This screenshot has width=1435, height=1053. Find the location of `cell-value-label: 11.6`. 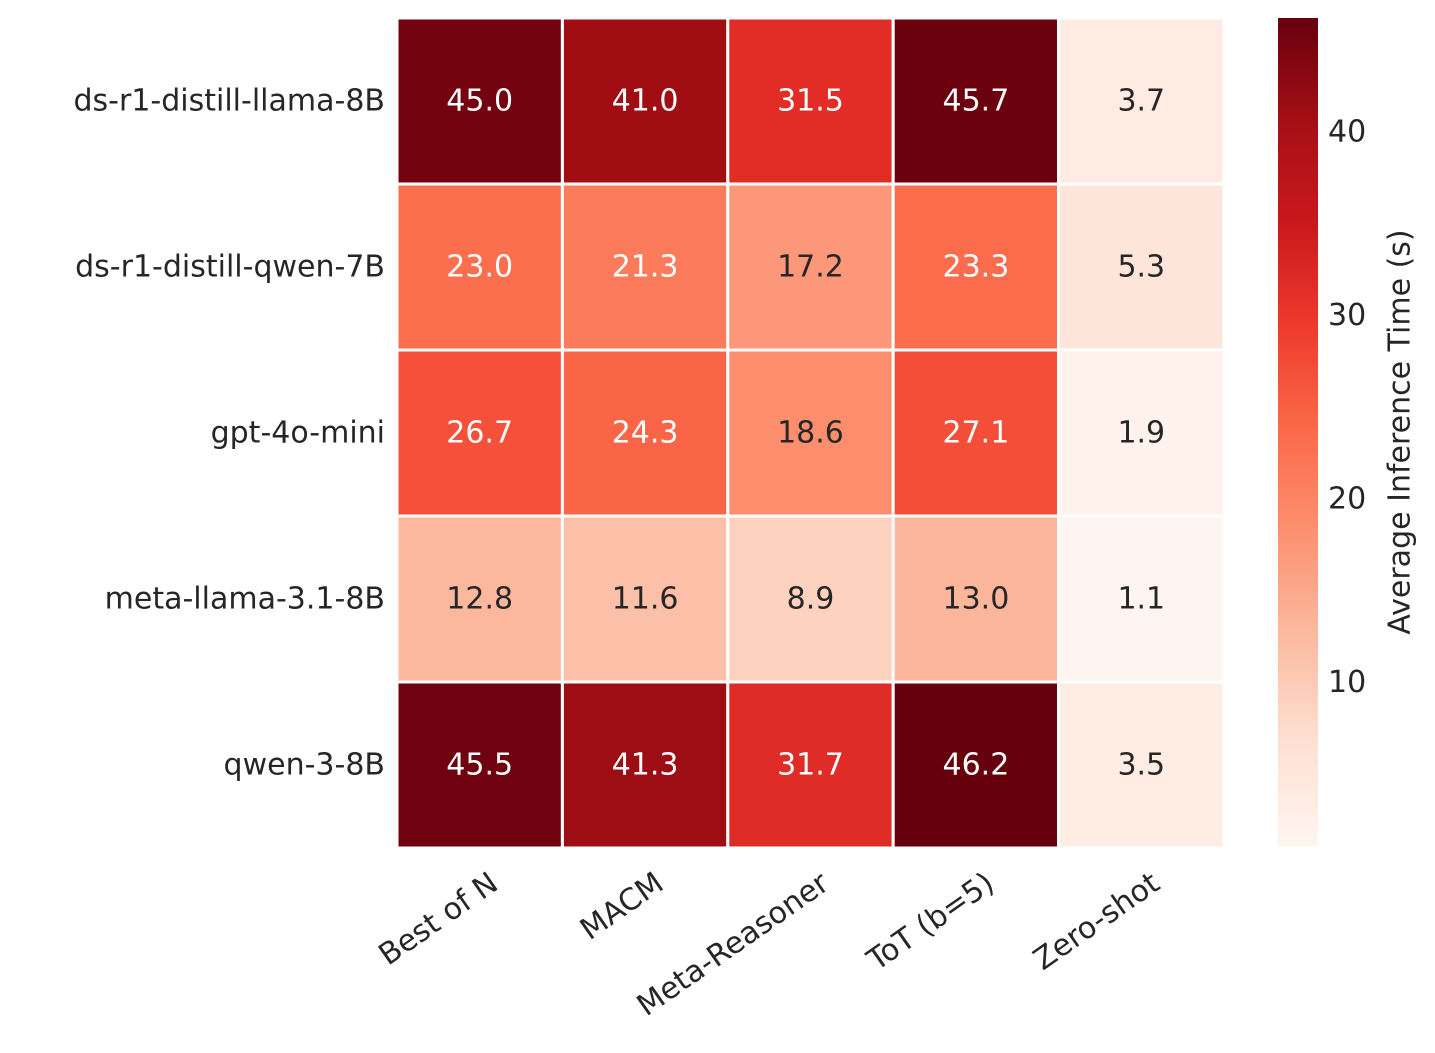

cell-value-label: 11.6 is located at coordinates (645, 599).